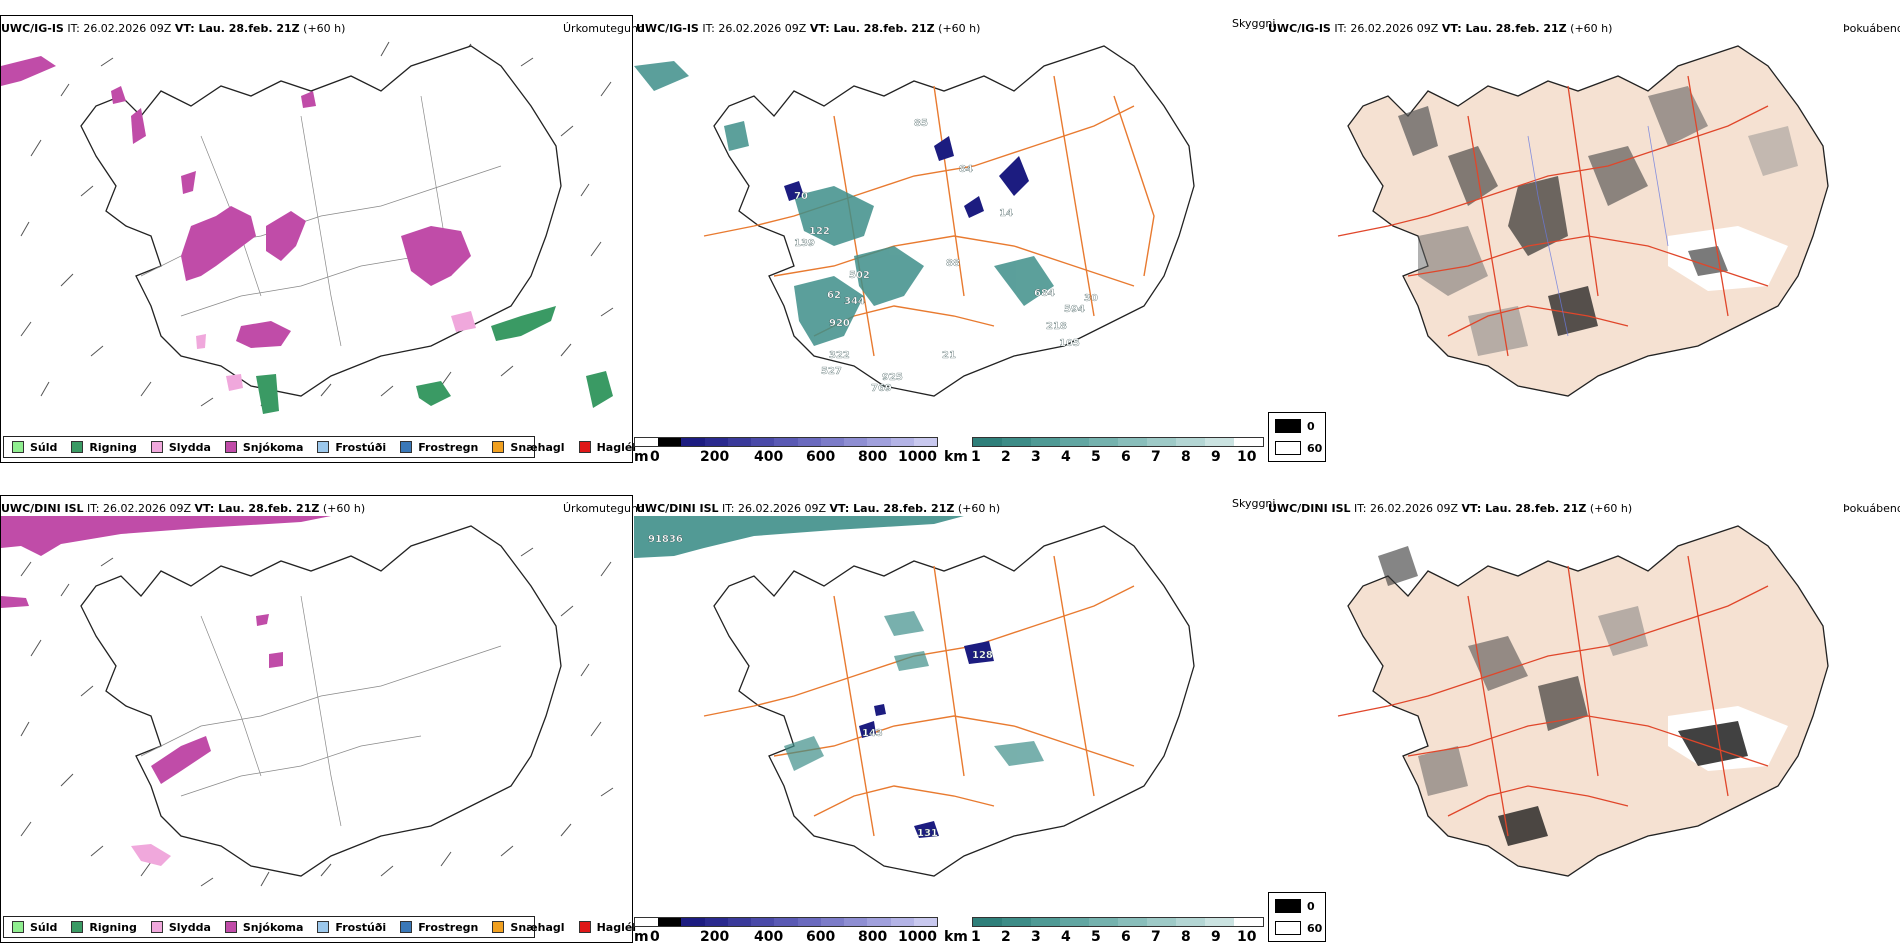  What do you see at coordinates (881, 388) in the screenshot?
I see `value-label: 769` at bounding box center [881, 388].